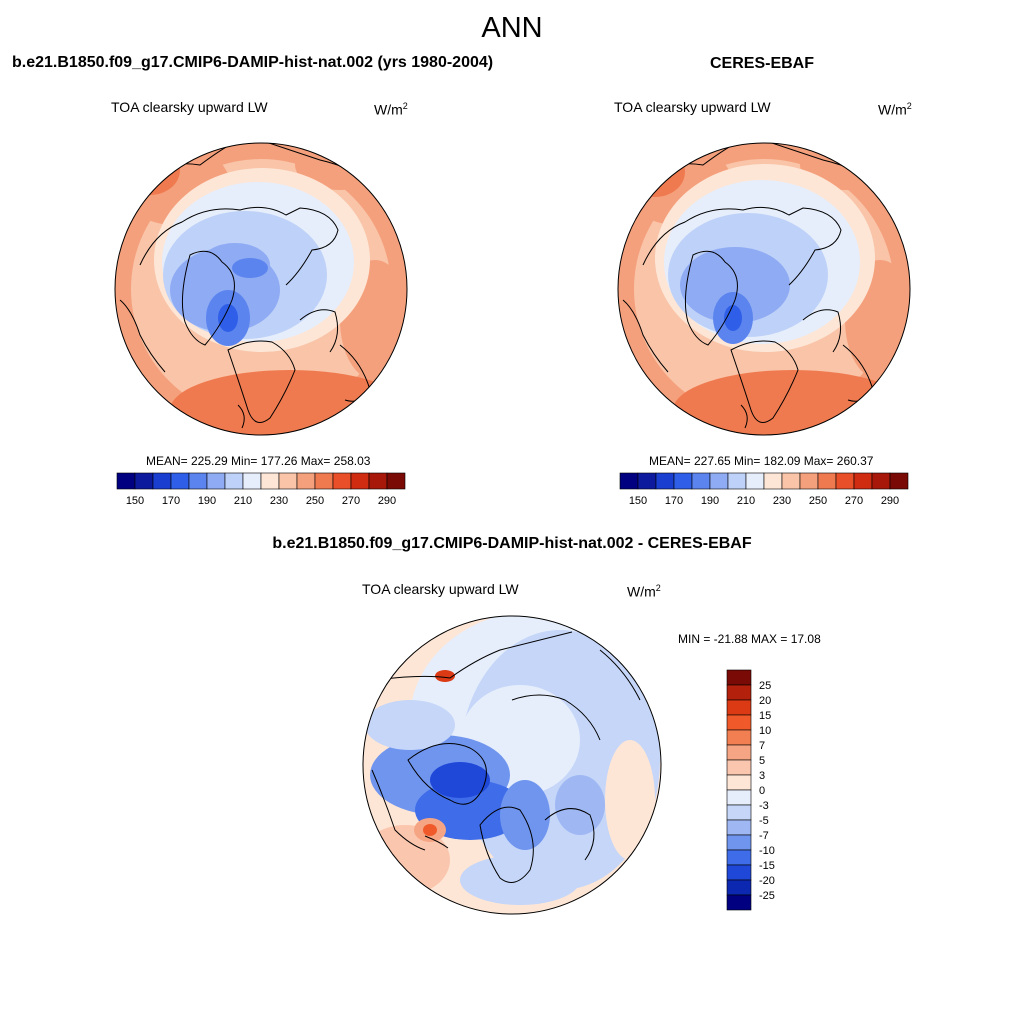 The height and width of the screenshot is (1024, 1024). What do you see at coordinates (818, 501) in the screenshot?
I see `colorbar-observations-tick-label: 250` at bounding box center [818, 501].